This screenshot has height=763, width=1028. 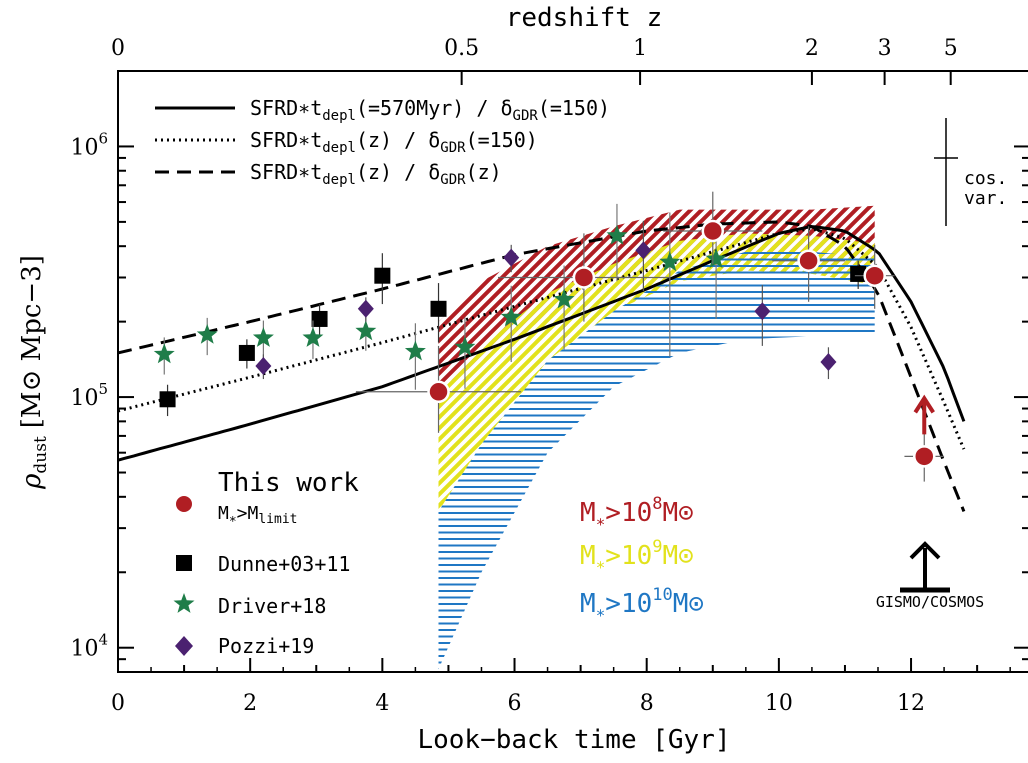 I want to click on gismo-label: GISMO/COSMOS, so click(x=930, y=602).